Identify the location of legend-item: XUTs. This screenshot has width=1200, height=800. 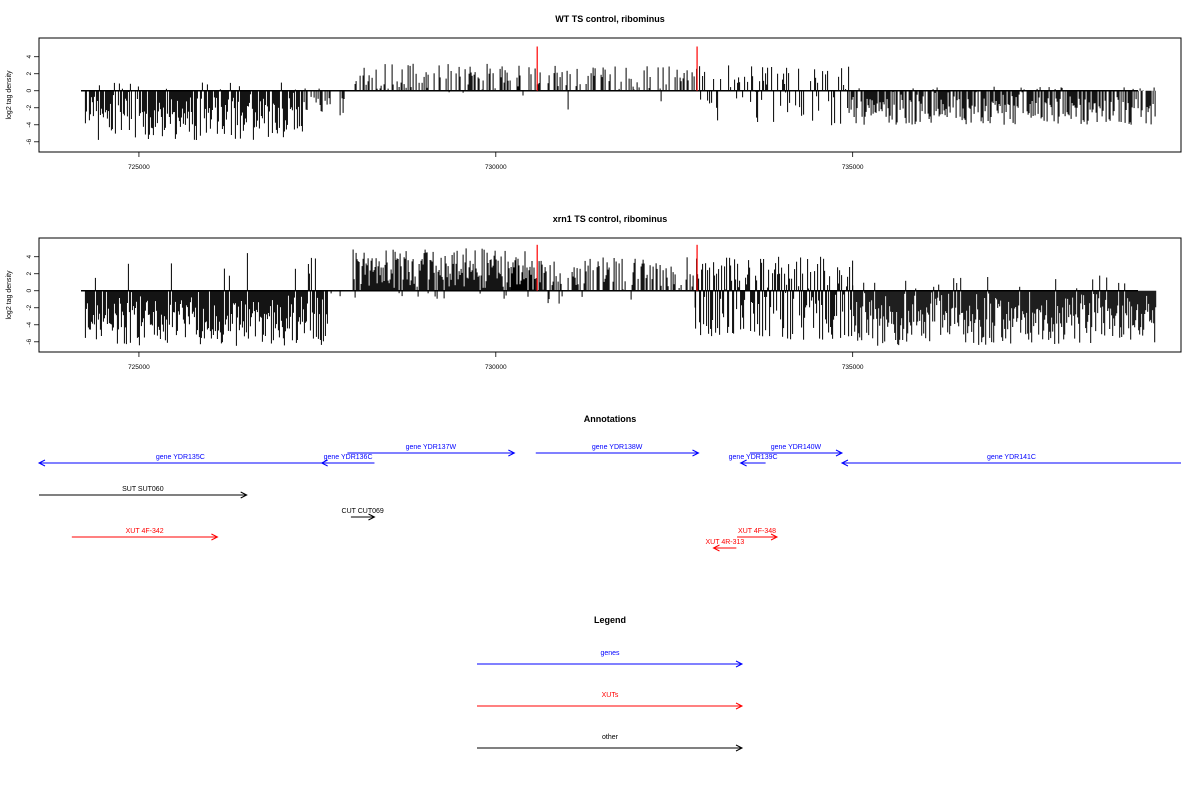
(610, 701).